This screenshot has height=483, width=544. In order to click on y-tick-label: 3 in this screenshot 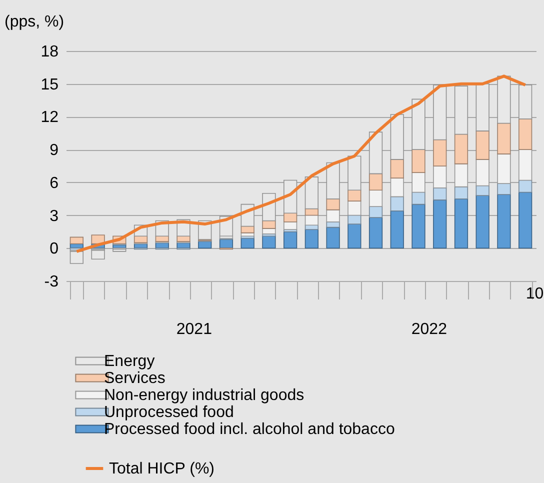, I will do `click(54, 216)`.